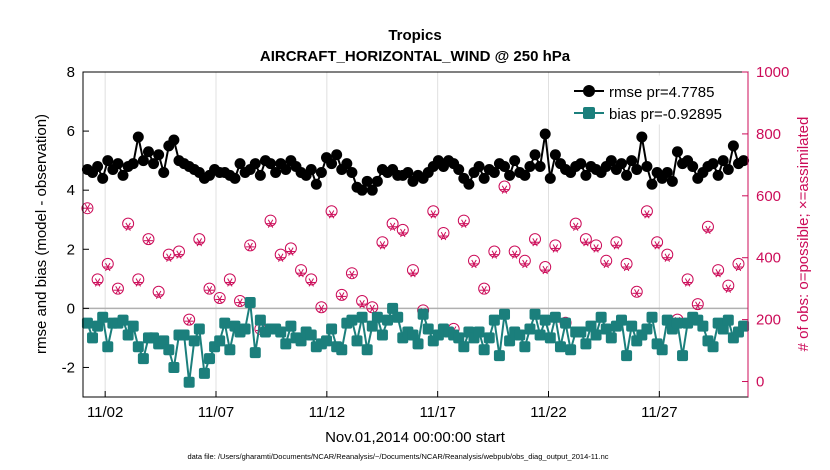 This screenshot has width=830, height=470. What do you see at coordinates (768, 196) in the screenshot?
I see `y2-tick-label: 600` at bounding box center [768, 196].